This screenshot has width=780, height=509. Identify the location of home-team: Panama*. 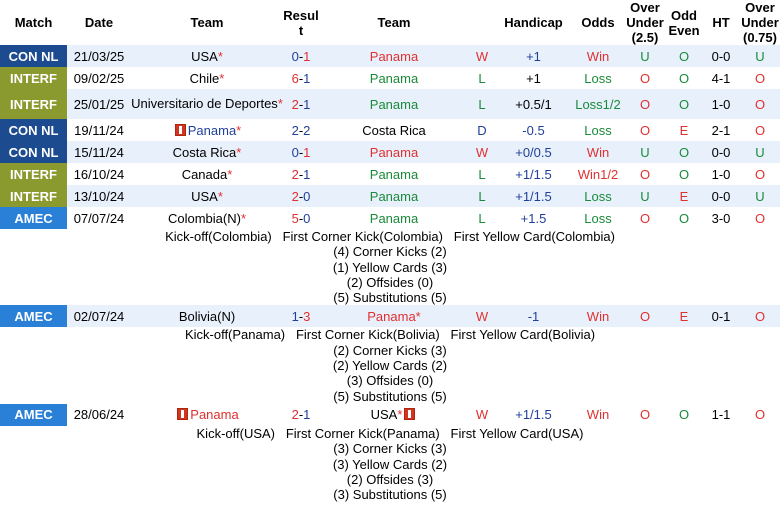
(207, 130).